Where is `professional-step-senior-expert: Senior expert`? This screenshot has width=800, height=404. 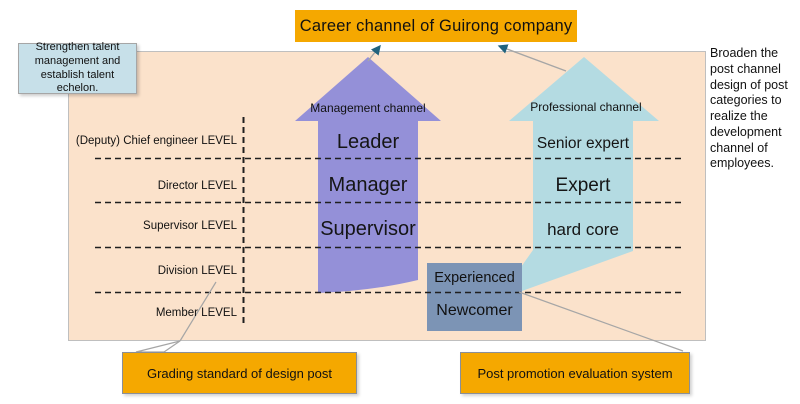 professional-step-senior-expert: Senior expert is located at coordinates (583, 143).